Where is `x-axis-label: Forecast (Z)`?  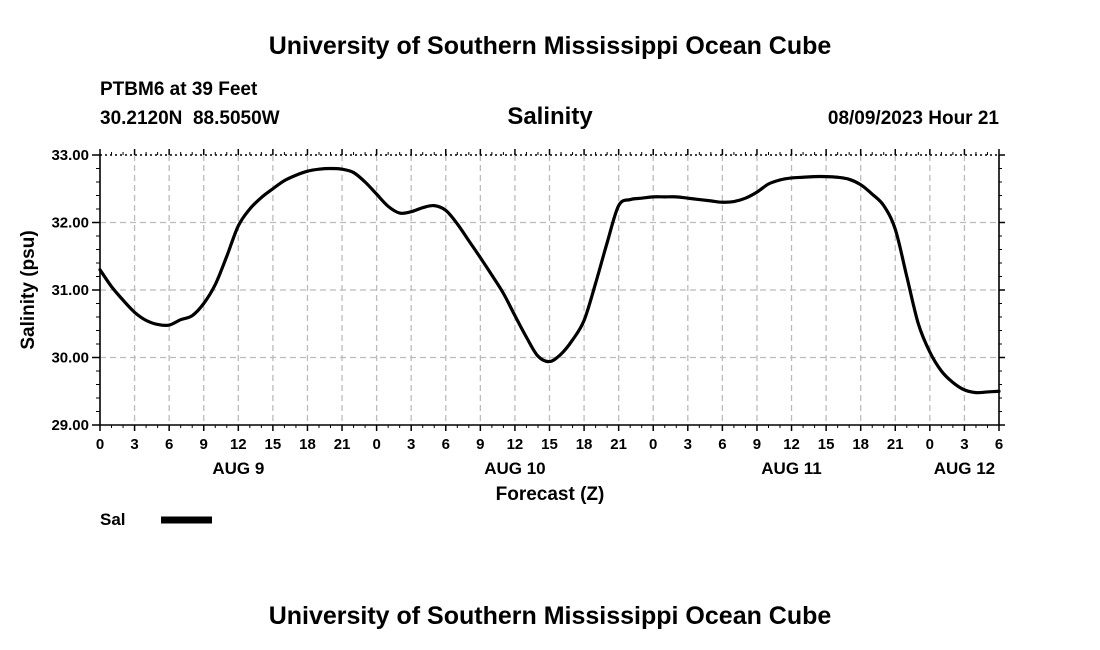 x-axis-label: Forecast (Z) is located at coordinates (550, 494).